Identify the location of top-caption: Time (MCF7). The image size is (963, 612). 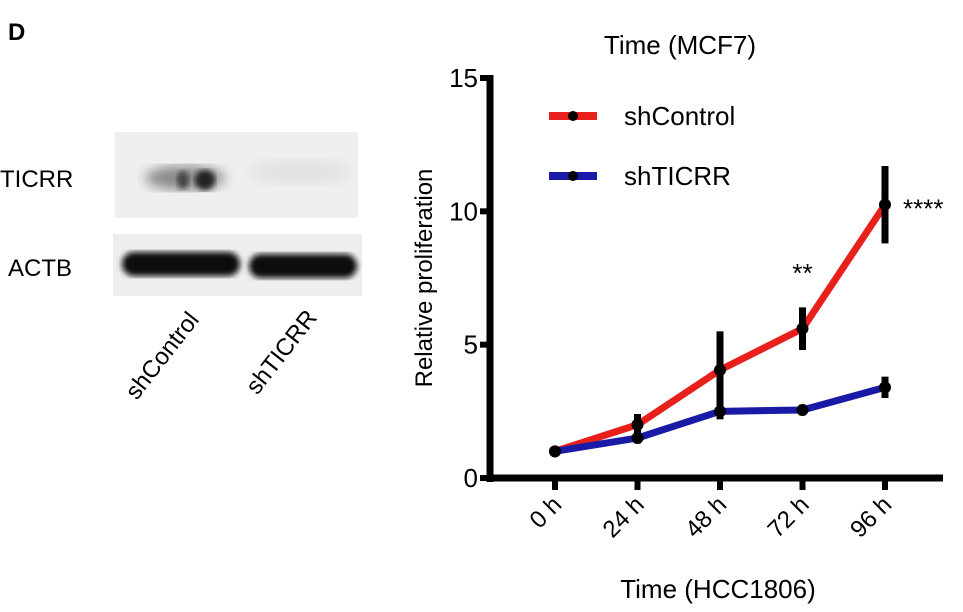
(680, 45).